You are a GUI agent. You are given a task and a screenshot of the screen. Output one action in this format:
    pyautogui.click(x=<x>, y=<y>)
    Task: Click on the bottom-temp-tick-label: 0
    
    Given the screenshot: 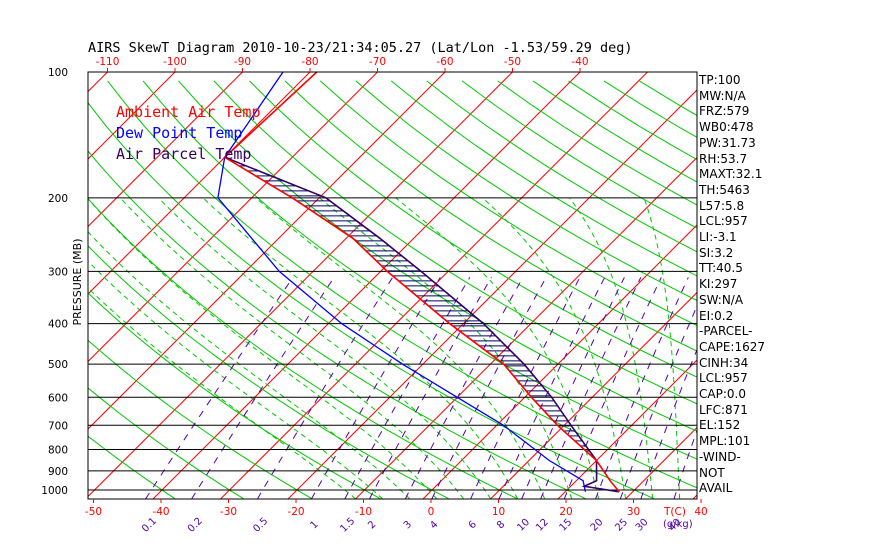 What is the action you would take?
    pyautogui.click(x=431, y=512)
    